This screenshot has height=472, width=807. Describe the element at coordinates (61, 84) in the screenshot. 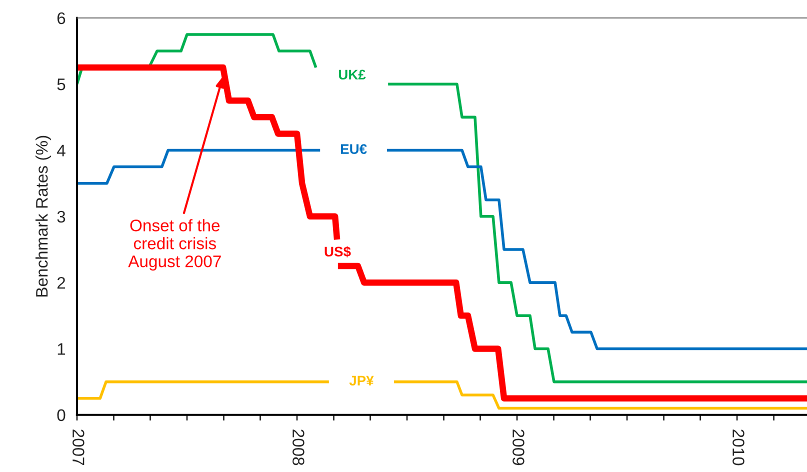

I see `y-tick-label: 5` at that location.